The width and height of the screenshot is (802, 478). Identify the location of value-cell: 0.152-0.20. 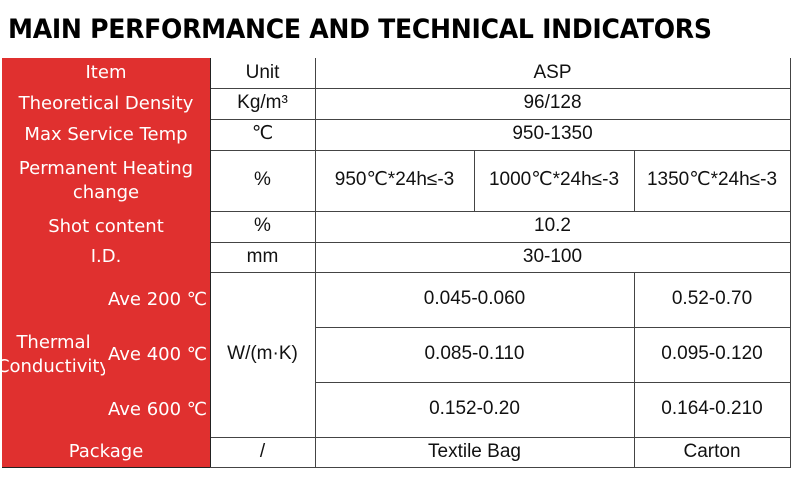
(475, 410).